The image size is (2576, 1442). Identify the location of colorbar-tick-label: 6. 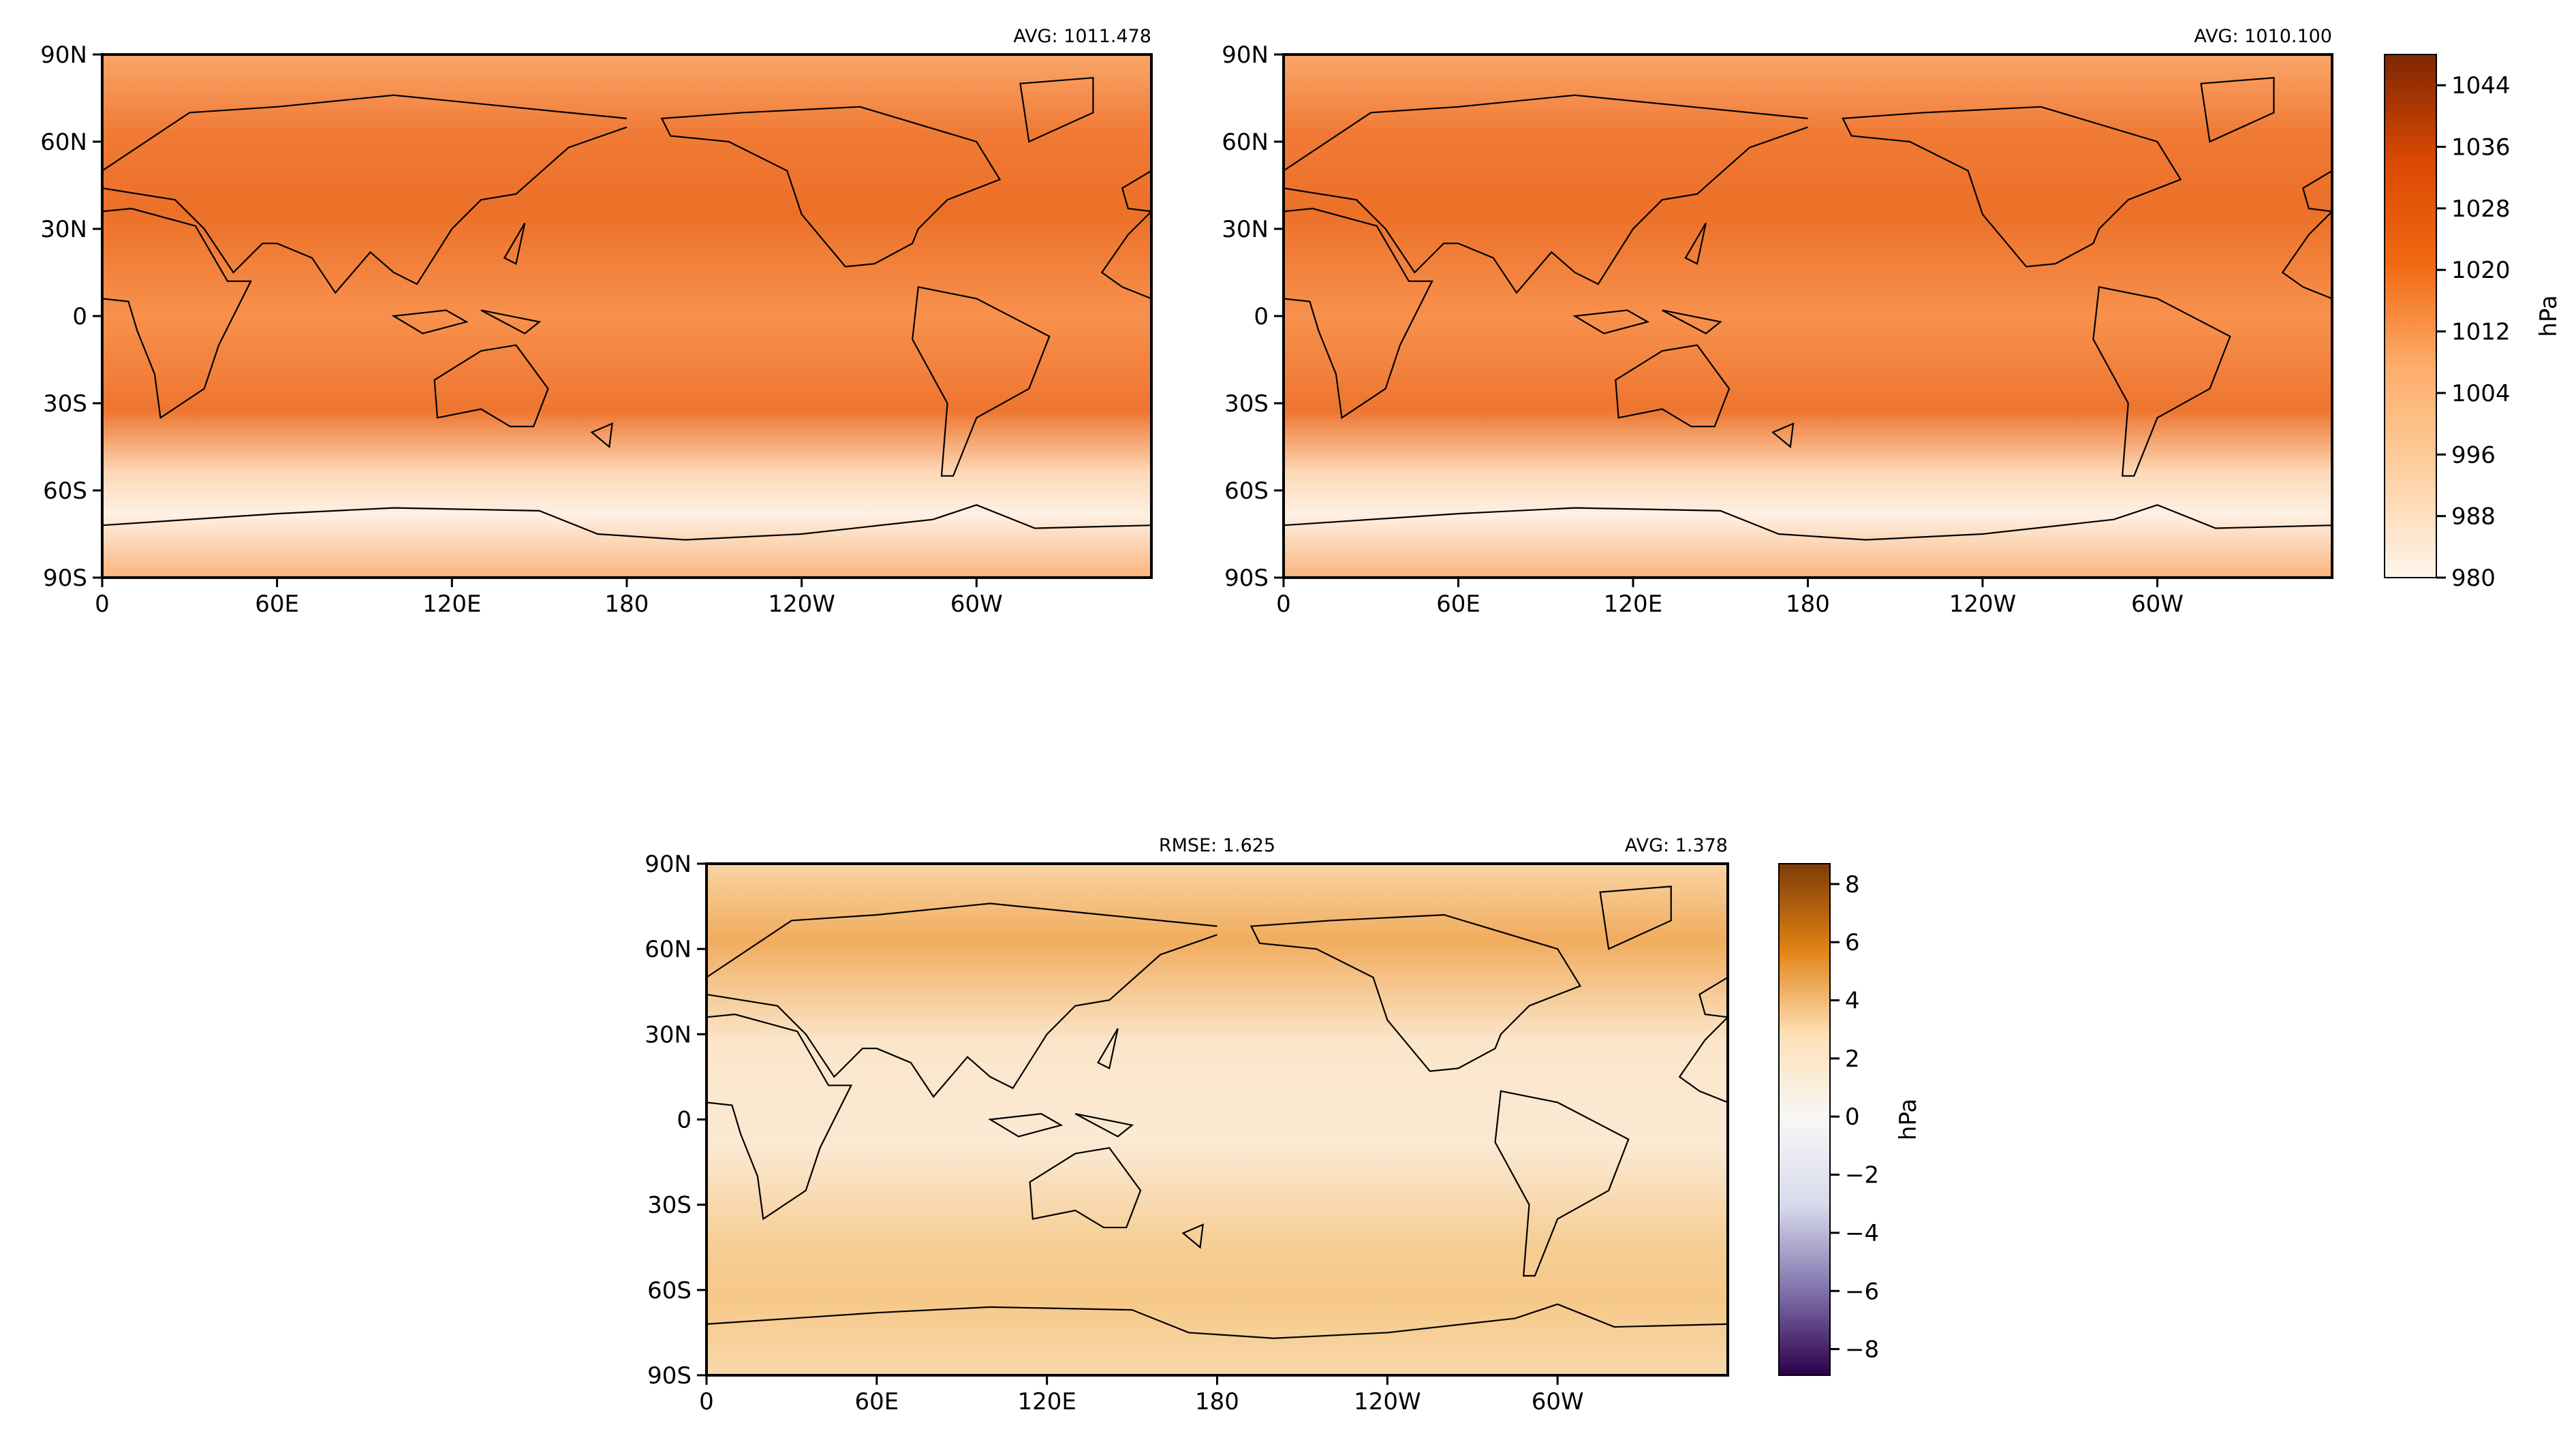
(1853, 943).